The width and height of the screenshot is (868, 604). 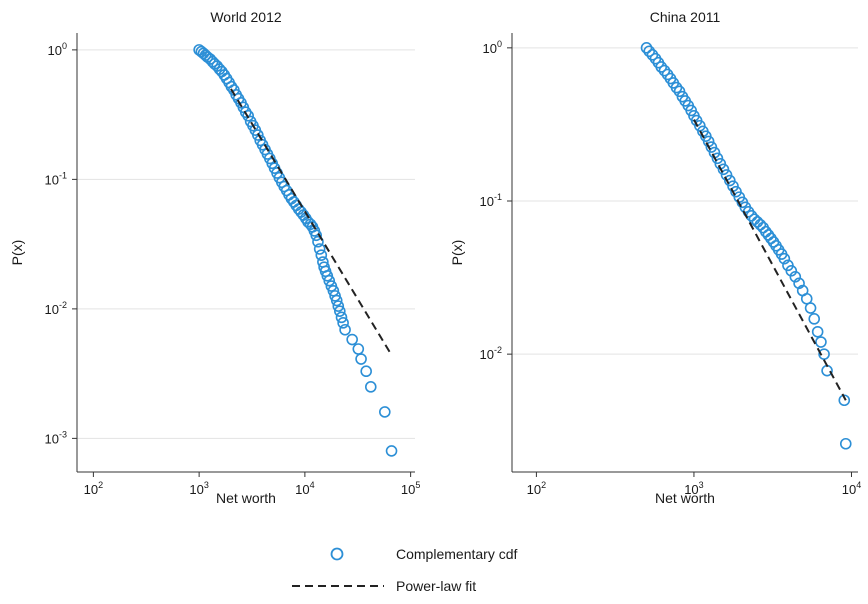 I want to click on x-tick-exponent: 5, so click(x=417, y=485).